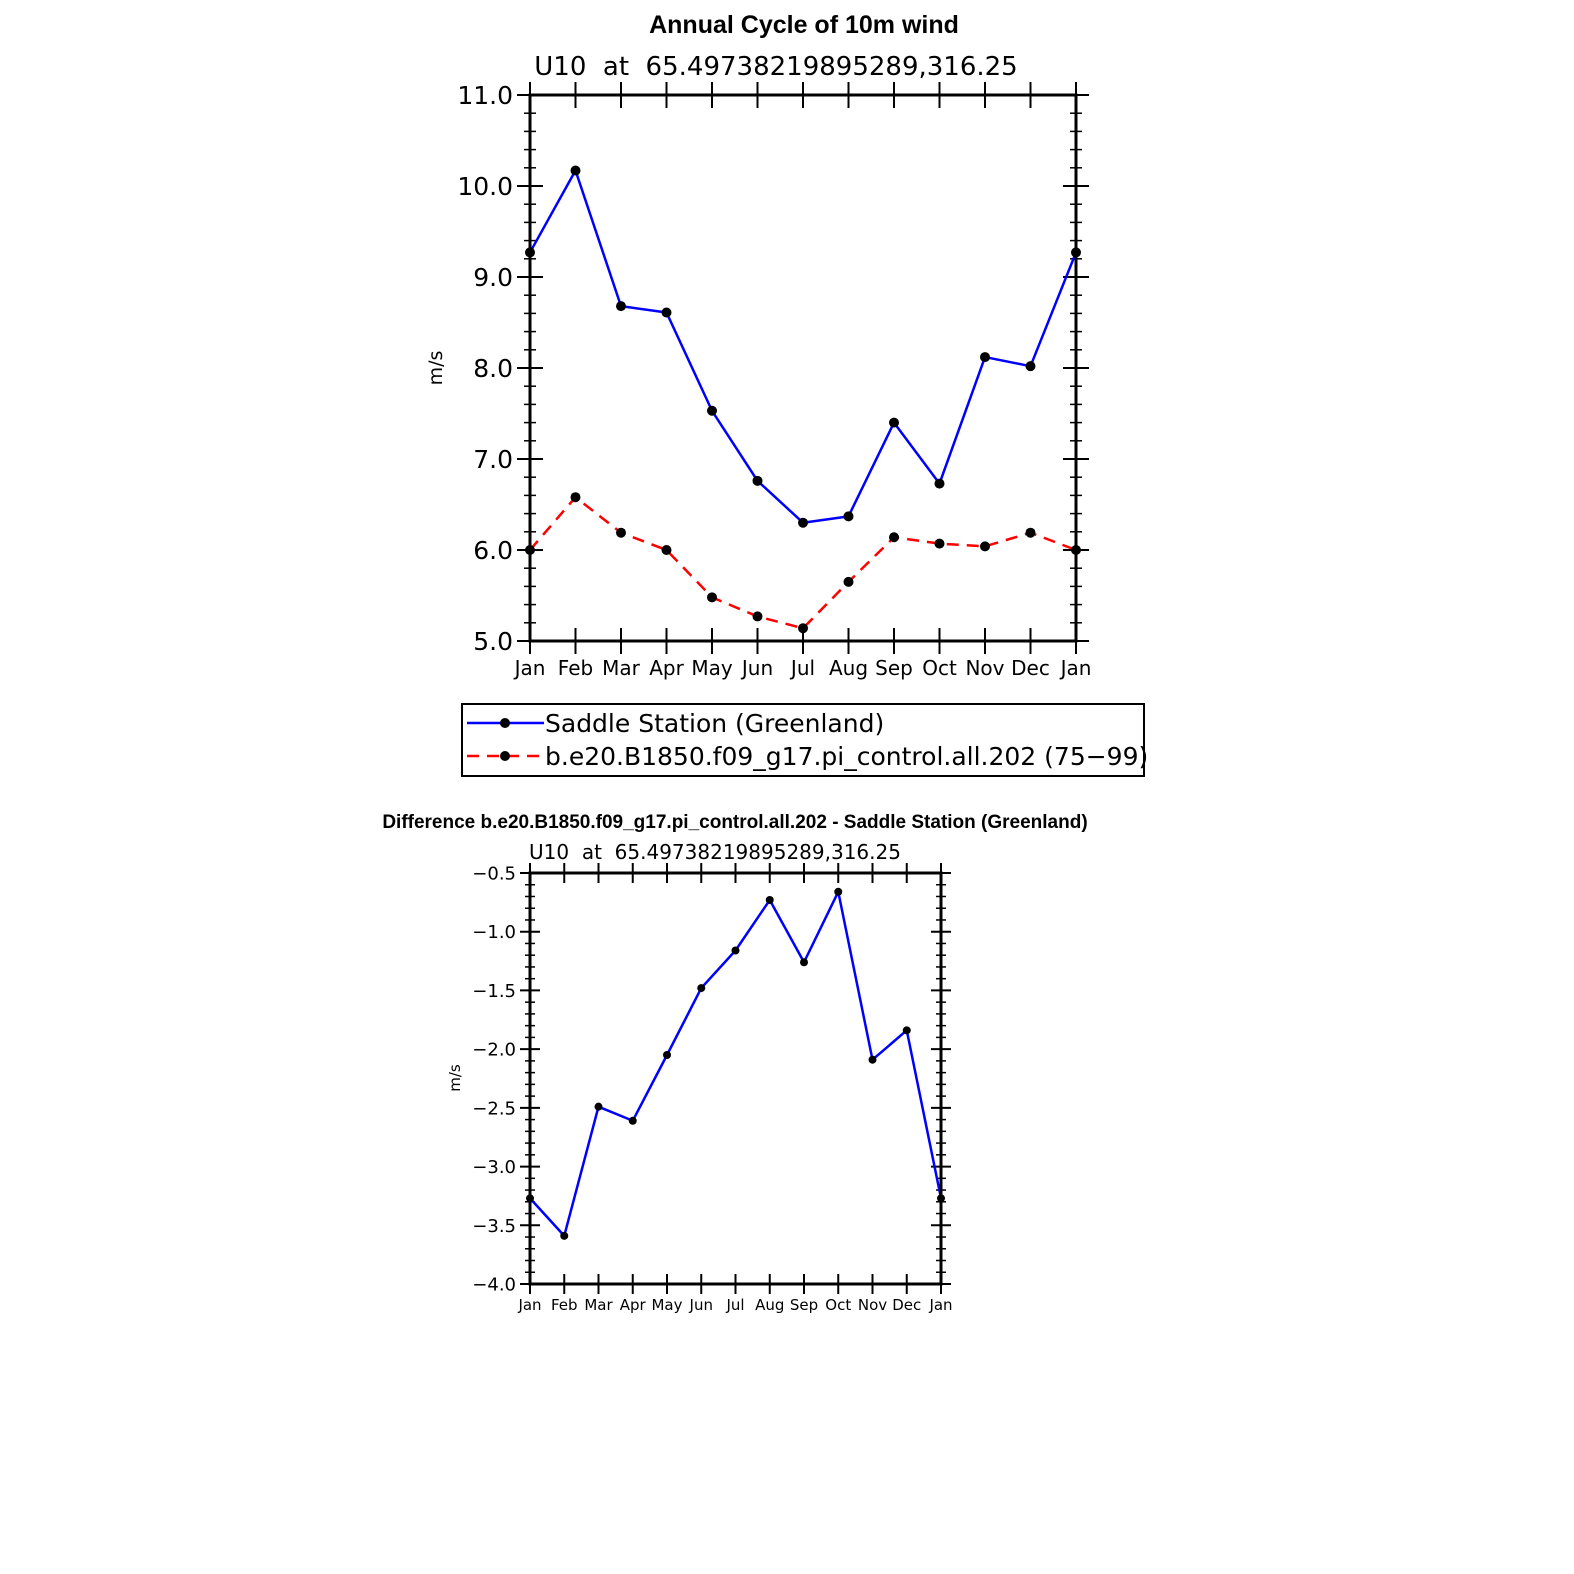 This screenshot has width=1574, height=1574. Describe the element at coordinates (493, 641) in the screenshot. I see `y-tick-label: 5.0` at that location.